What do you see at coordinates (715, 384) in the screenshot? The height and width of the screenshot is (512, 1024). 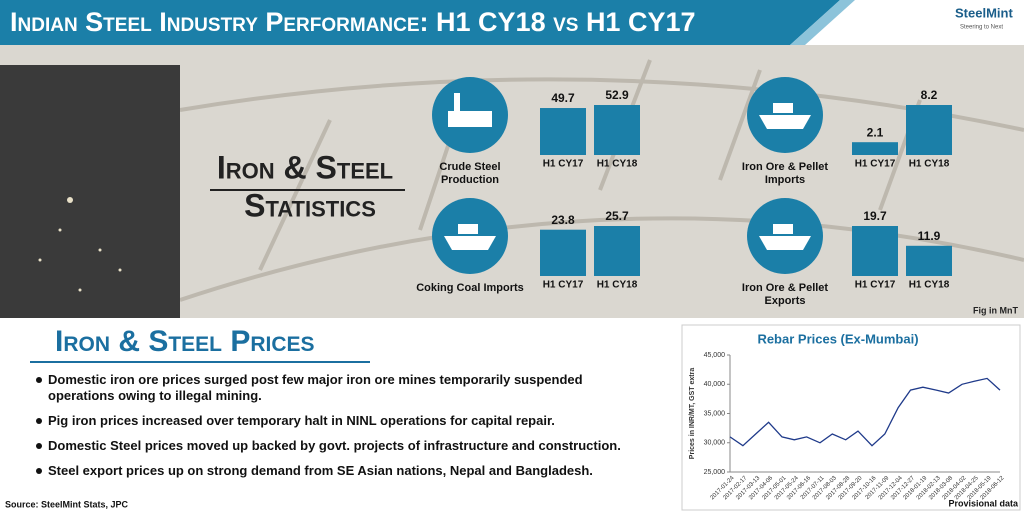 I see `y-tick-label: 40,000` at bounding box center [715, 384].